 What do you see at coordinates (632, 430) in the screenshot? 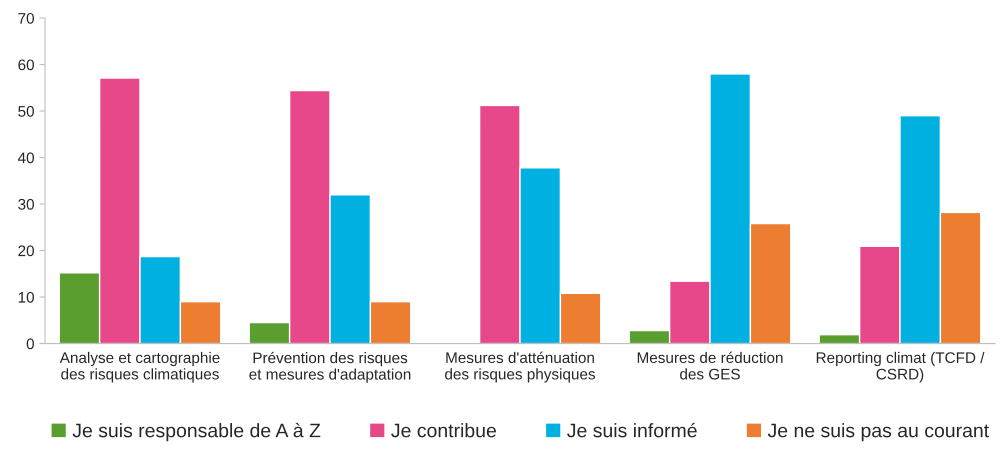
I see `legend-label: Je suis informé` at bounding box center [632, 430].